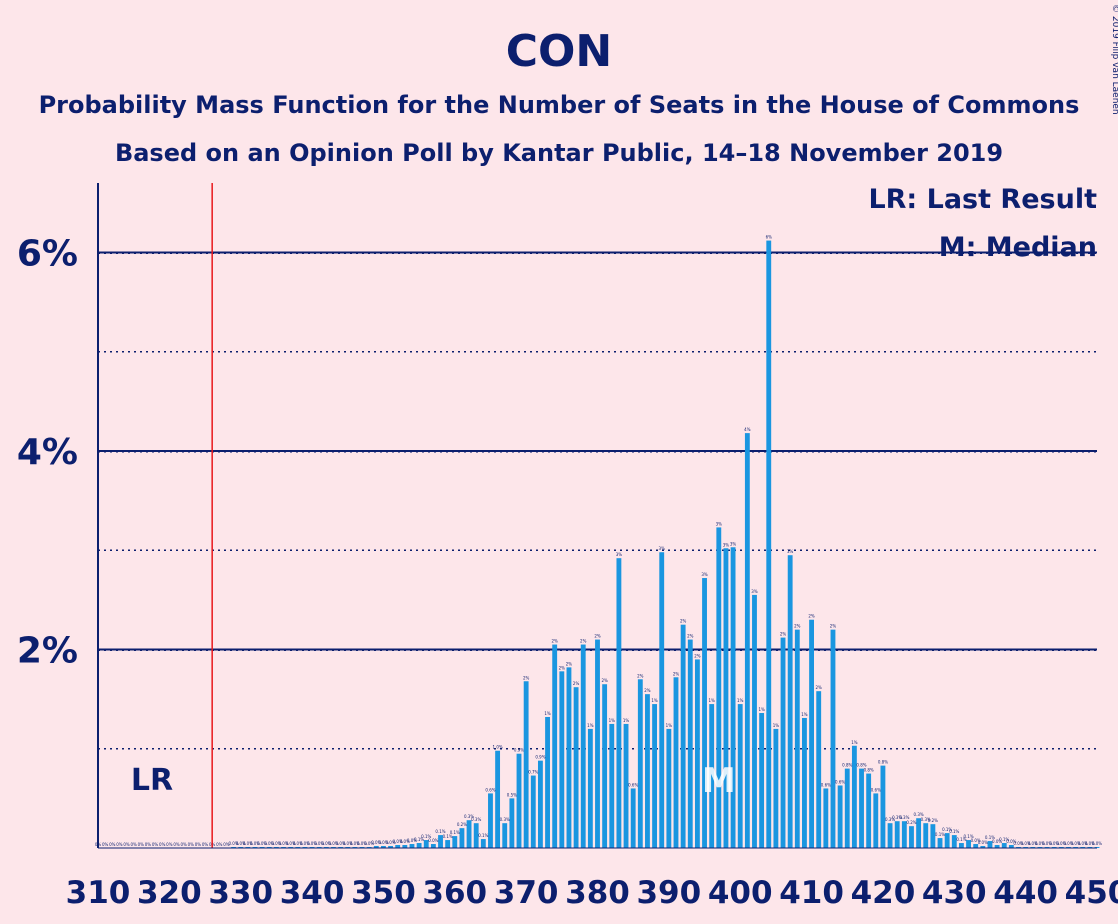 The height and width of the screenshot is (924, 1118). Describe the element at coordinates (1054, 843) in the screenshot. I see `bar-label-444: 0.0%` at that location.